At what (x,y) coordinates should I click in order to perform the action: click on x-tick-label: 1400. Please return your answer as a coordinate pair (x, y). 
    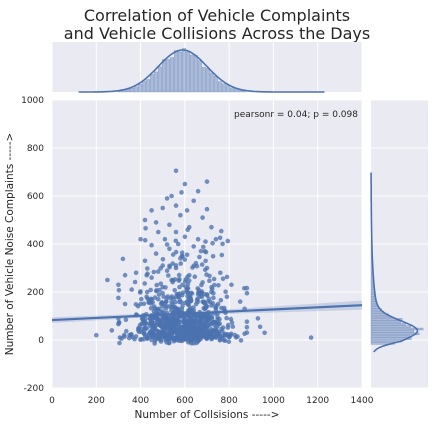
    Looking at the image, I should click on (362, 401).